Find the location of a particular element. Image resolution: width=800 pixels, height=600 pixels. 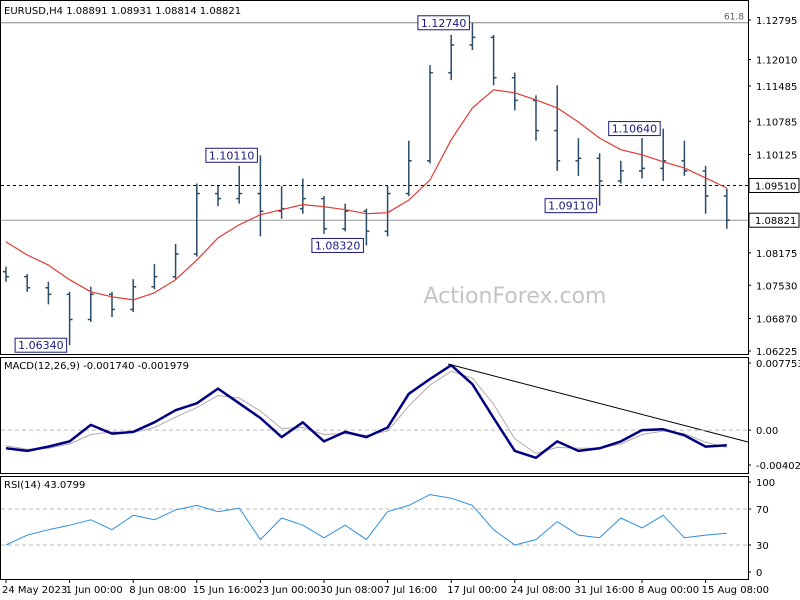

y-tick-label: 0 is located at coordinates (759, 573).